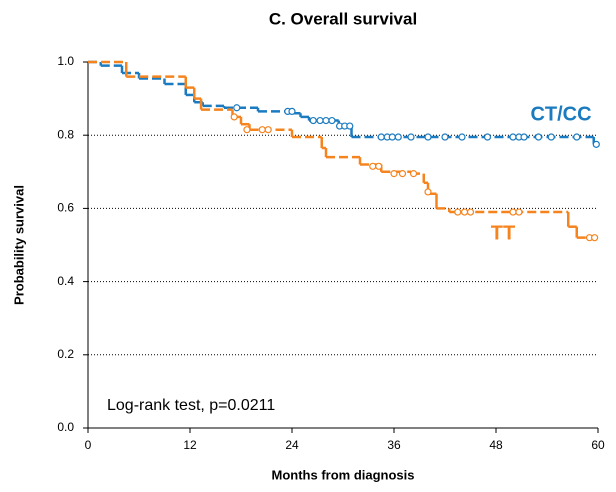  Describe the element at coordinates (598, 445) in the screenshot. I see `x-tick-label: 60` at that location.